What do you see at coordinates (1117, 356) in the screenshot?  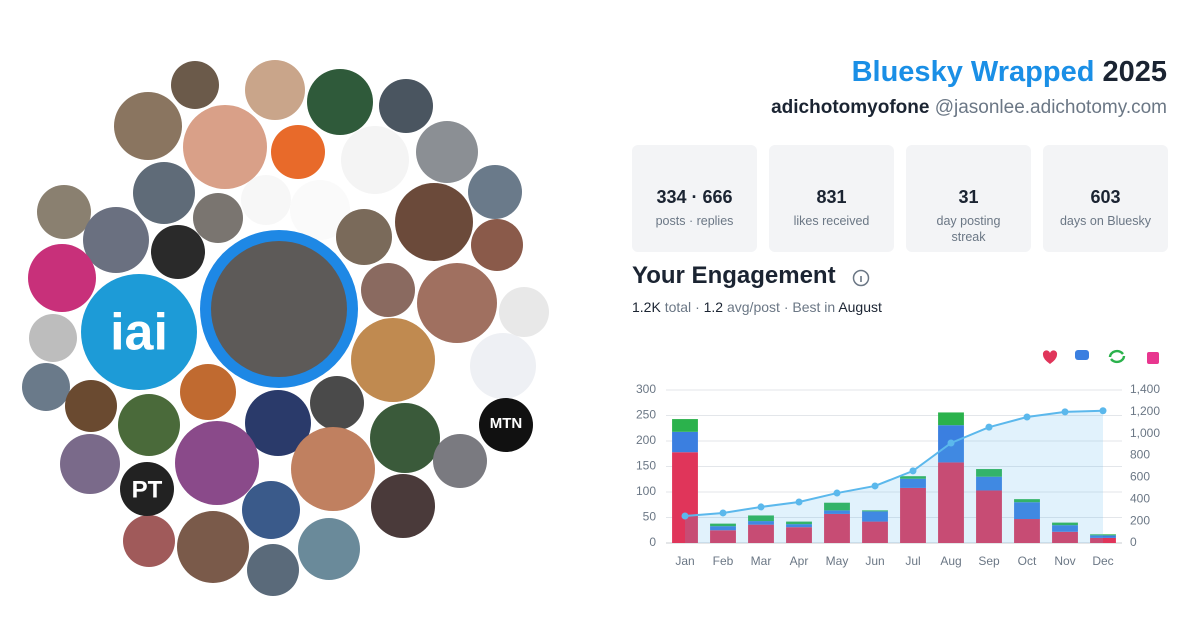 I see `legend-reposts` at bounding box center [1117, 356].